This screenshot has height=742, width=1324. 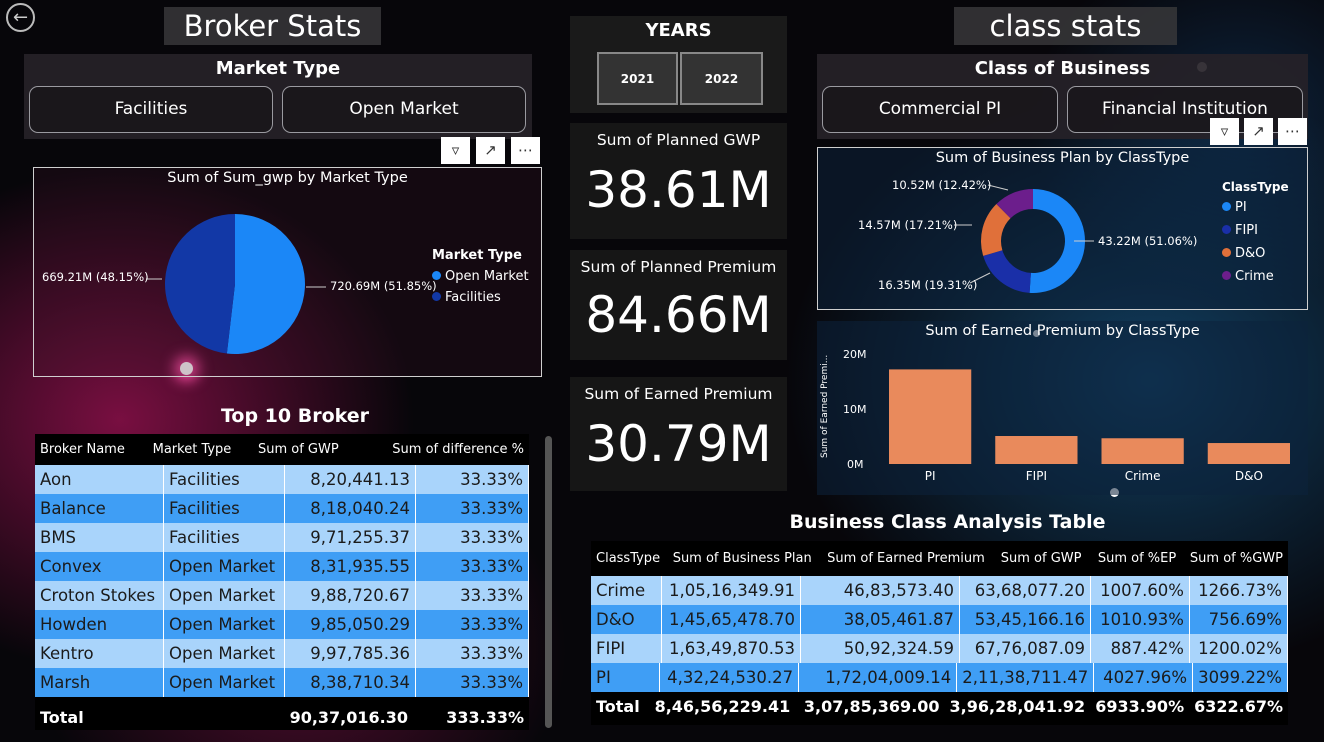 What do you see at coordinates (20, 17) in the screenshot?
I see `back-arrow-icon: ←` at bounding box center [20, 17].